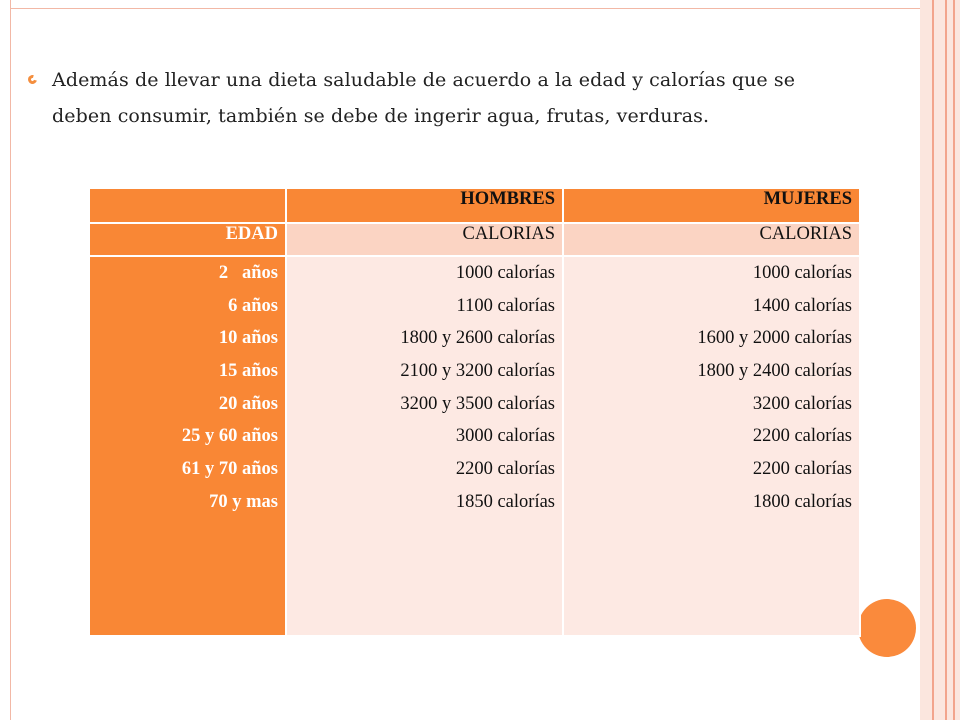  I want to click on header-cell-empty, so click(187, 205).